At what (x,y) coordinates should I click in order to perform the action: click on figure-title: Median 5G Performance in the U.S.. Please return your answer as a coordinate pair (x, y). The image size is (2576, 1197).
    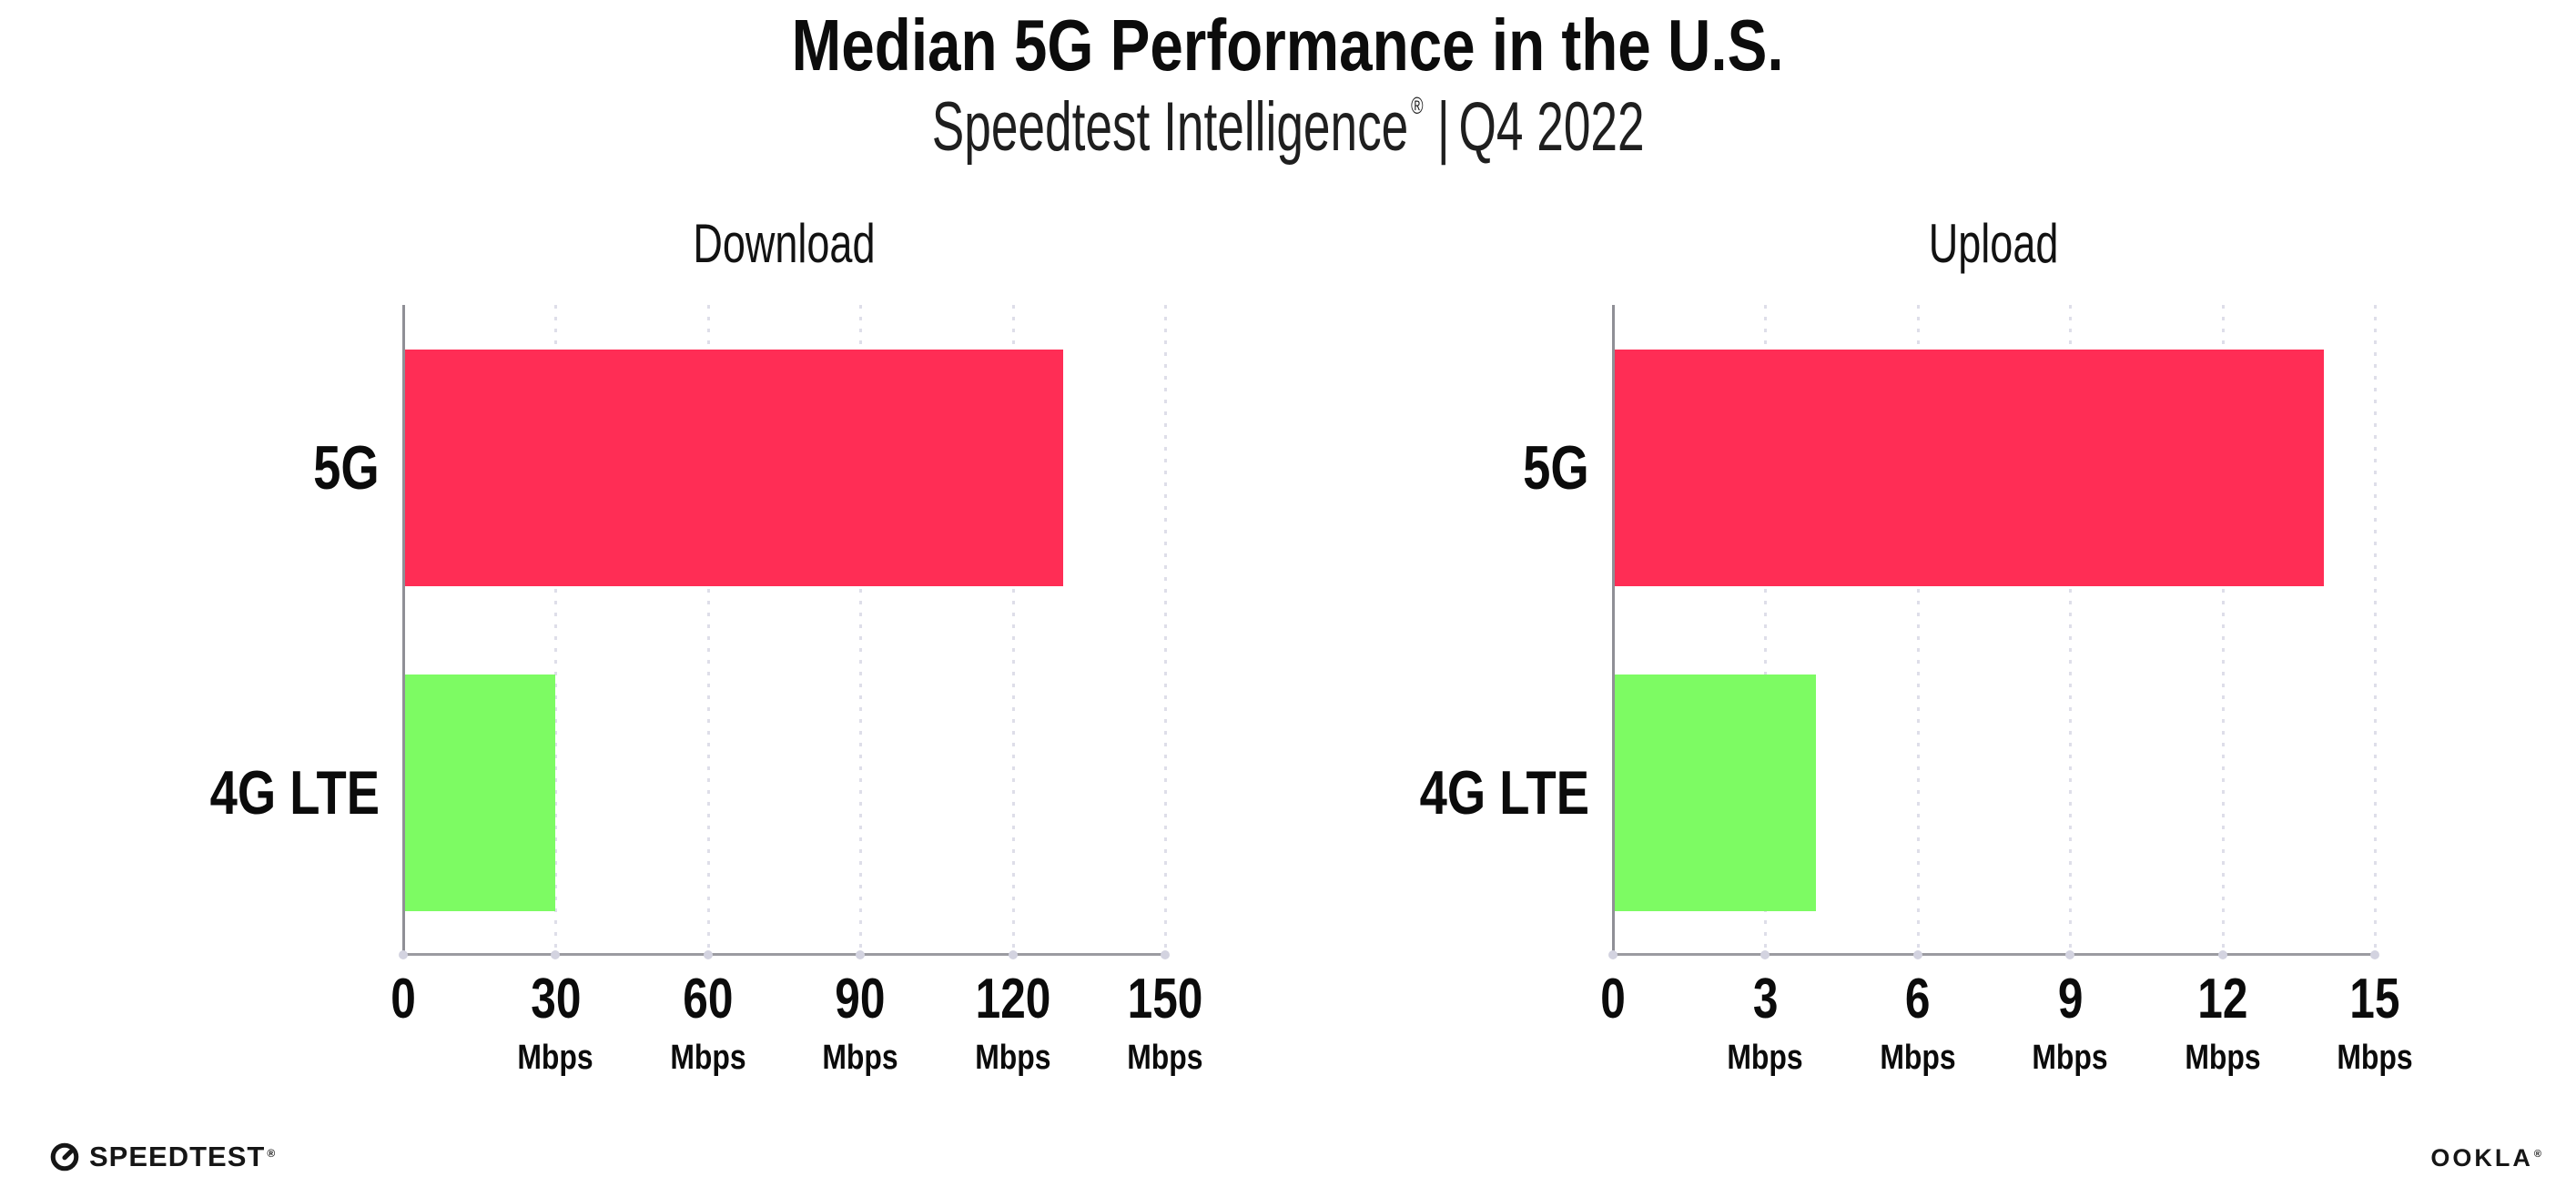
    Looking at the image, I should click on (1288, 46).